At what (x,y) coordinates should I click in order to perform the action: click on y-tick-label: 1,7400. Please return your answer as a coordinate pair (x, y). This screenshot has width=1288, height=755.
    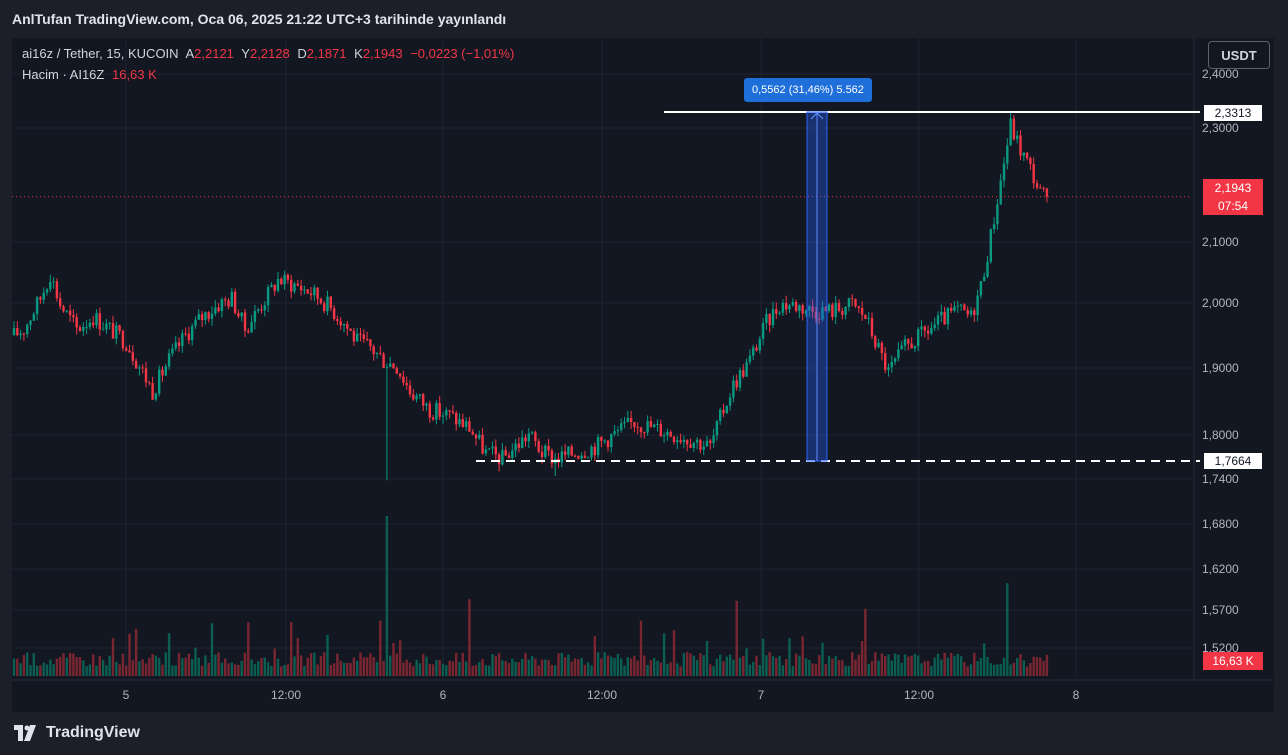
    Looking at the image, I should click on (1220, 479).